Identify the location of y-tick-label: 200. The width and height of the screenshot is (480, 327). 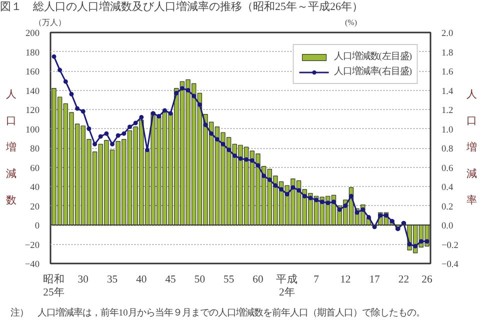
(33, 34).